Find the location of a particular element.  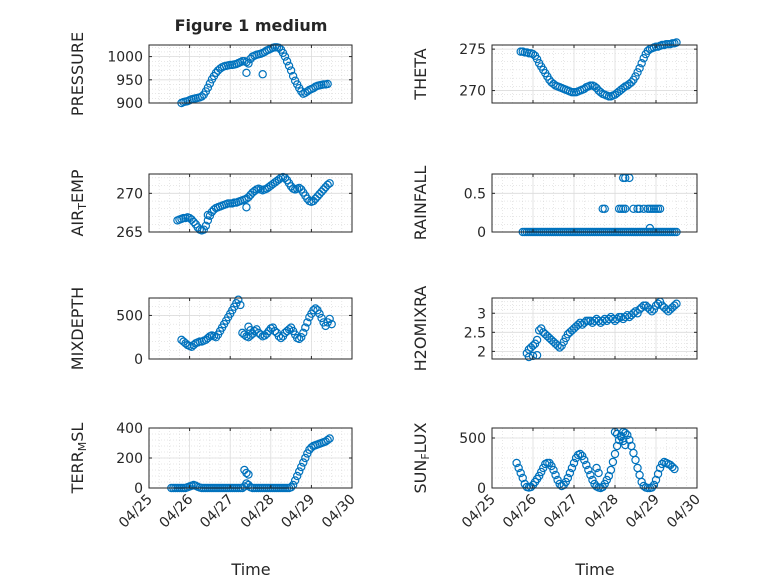

panel-rainfall: 0 0.5 RAINFALL is located at coordinates (554, 203).